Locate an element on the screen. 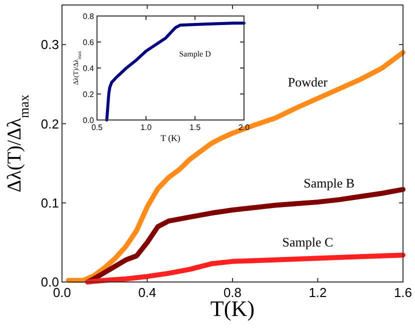  y-tick-label: 0.3 is located at coordinates (49, 44).